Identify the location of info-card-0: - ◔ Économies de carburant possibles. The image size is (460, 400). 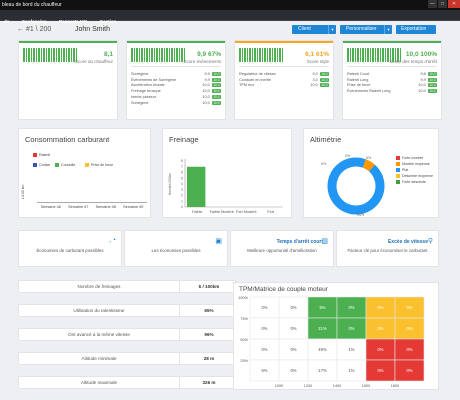
(70, 248).